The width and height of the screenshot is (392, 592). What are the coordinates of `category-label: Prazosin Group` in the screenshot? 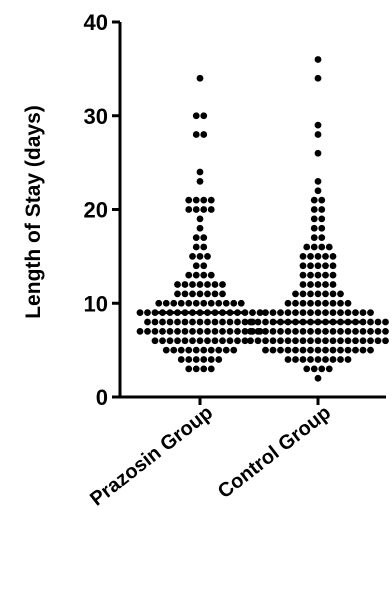 It's located at (151, 456).